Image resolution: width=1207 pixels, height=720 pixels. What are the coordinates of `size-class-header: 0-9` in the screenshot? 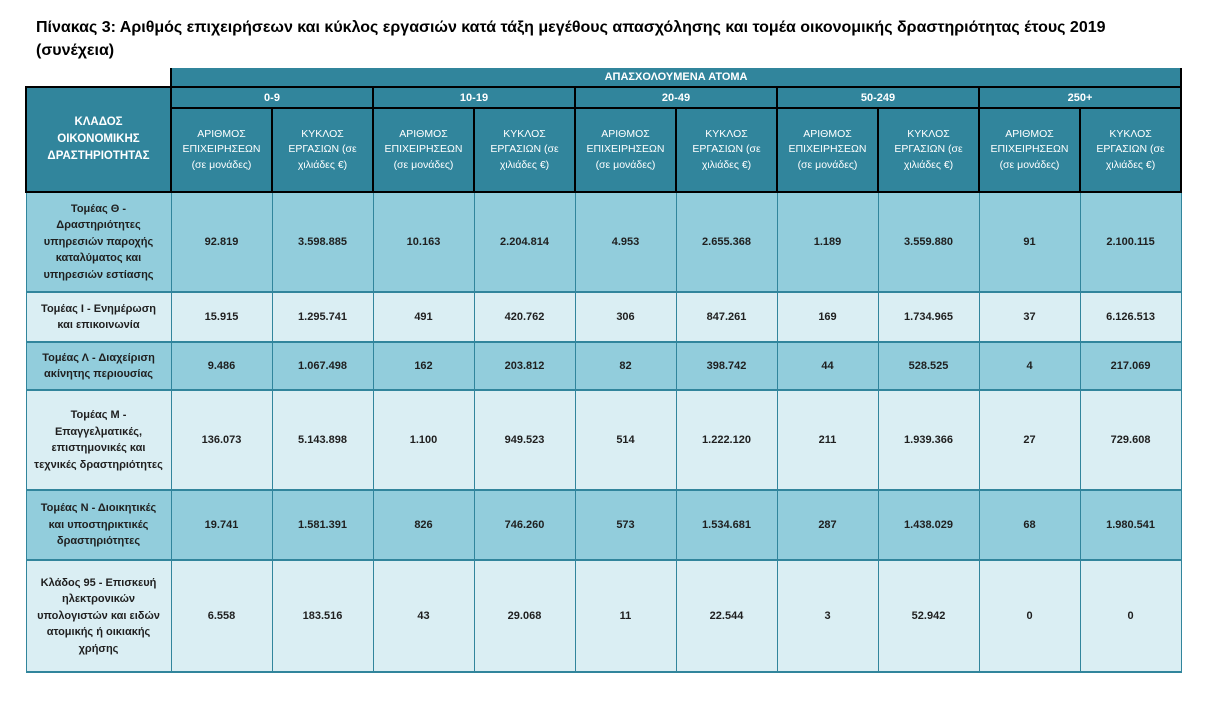 It's located at (272, 97).